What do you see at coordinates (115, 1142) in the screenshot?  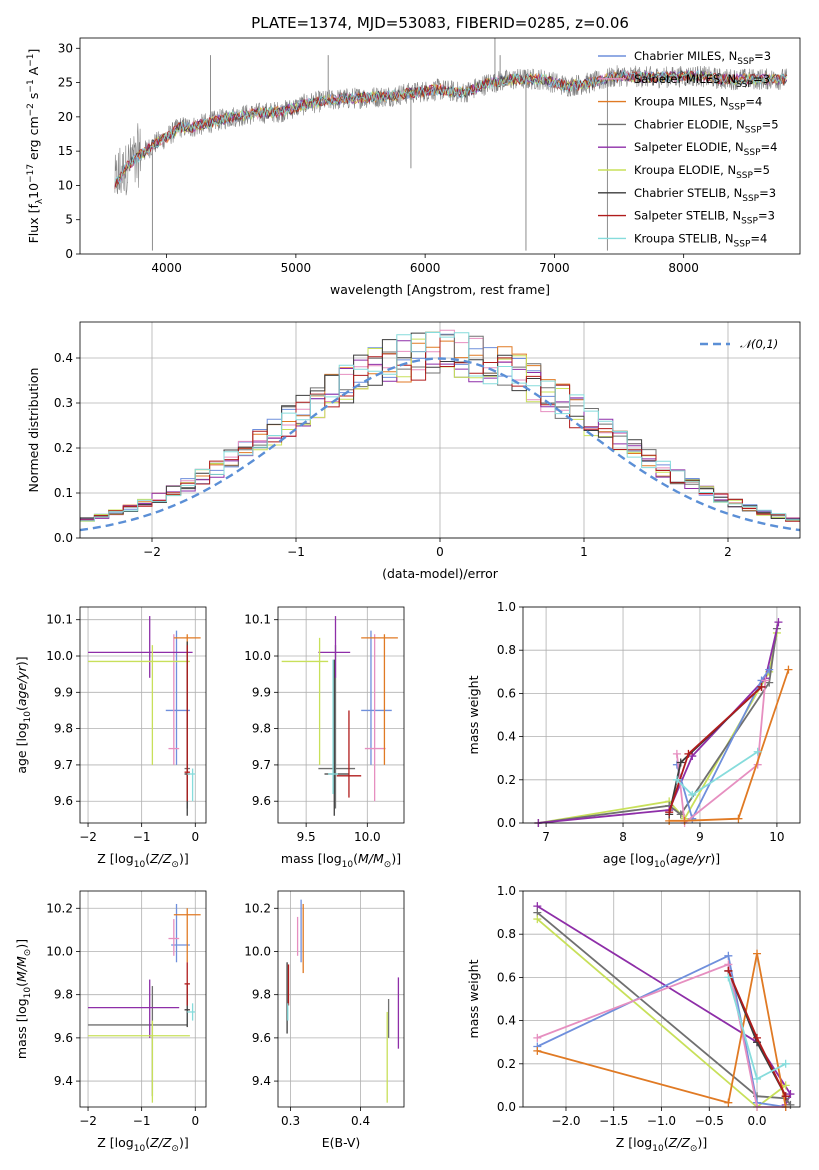 I see `label-part: Z [log` at bounding box center [115, 1142].